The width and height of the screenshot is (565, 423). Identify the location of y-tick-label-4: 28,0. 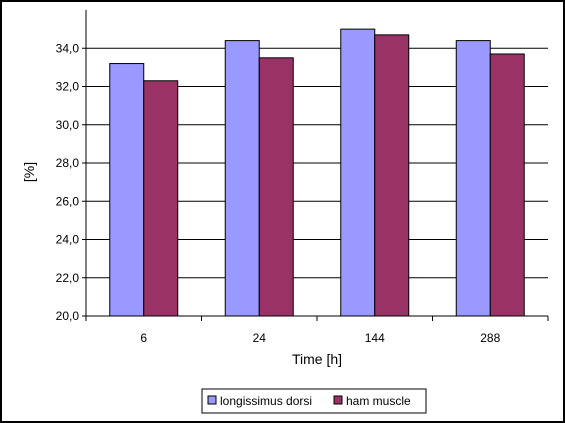
(68, 163).